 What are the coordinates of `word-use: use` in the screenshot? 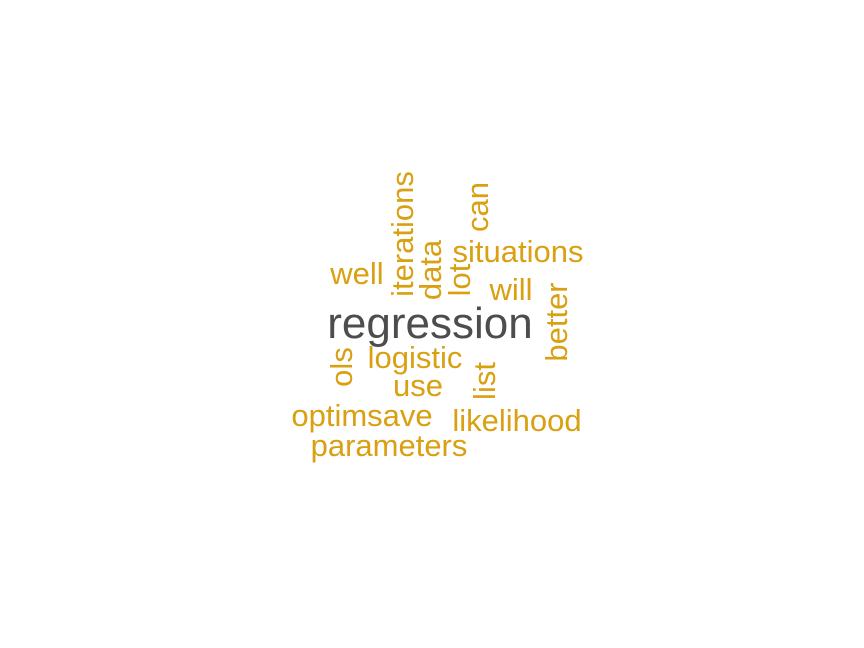 It's located at (418, 385).